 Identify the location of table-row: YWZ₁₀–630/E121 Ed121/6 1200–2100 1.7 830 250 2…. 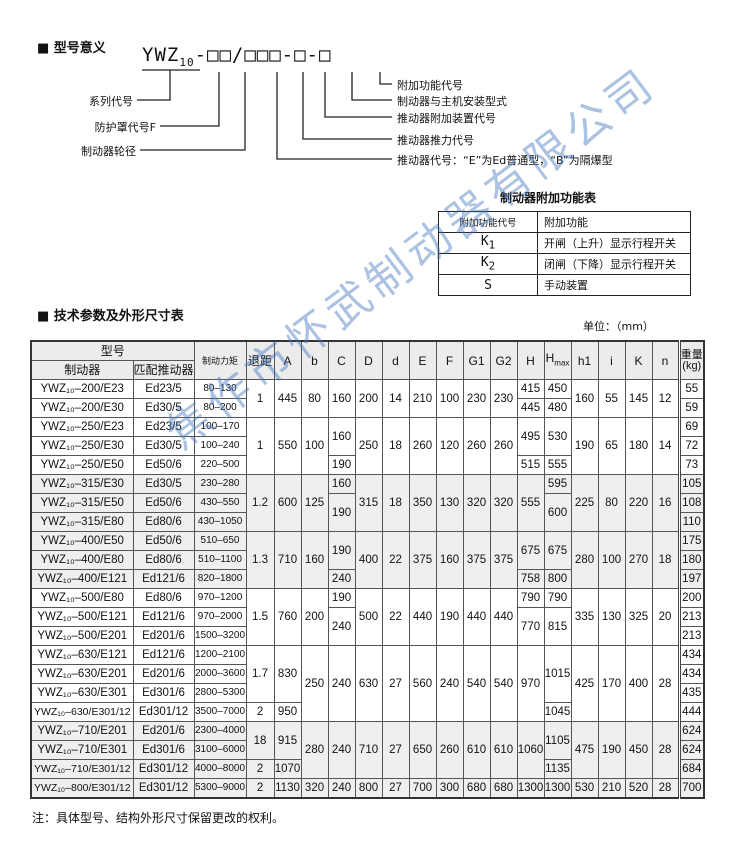
(367, 683).